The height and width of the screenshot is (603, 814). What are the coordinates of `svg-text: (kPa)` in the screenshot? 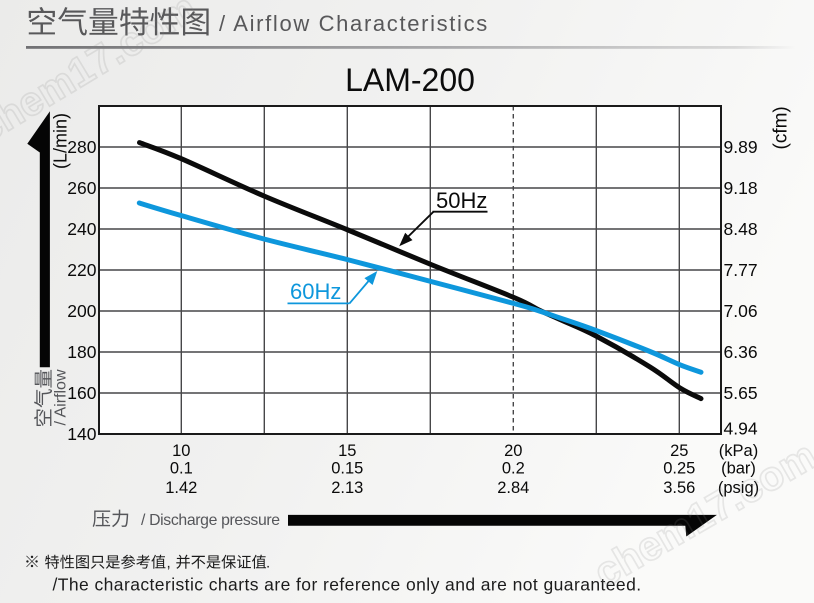 It's located at (738, 451).